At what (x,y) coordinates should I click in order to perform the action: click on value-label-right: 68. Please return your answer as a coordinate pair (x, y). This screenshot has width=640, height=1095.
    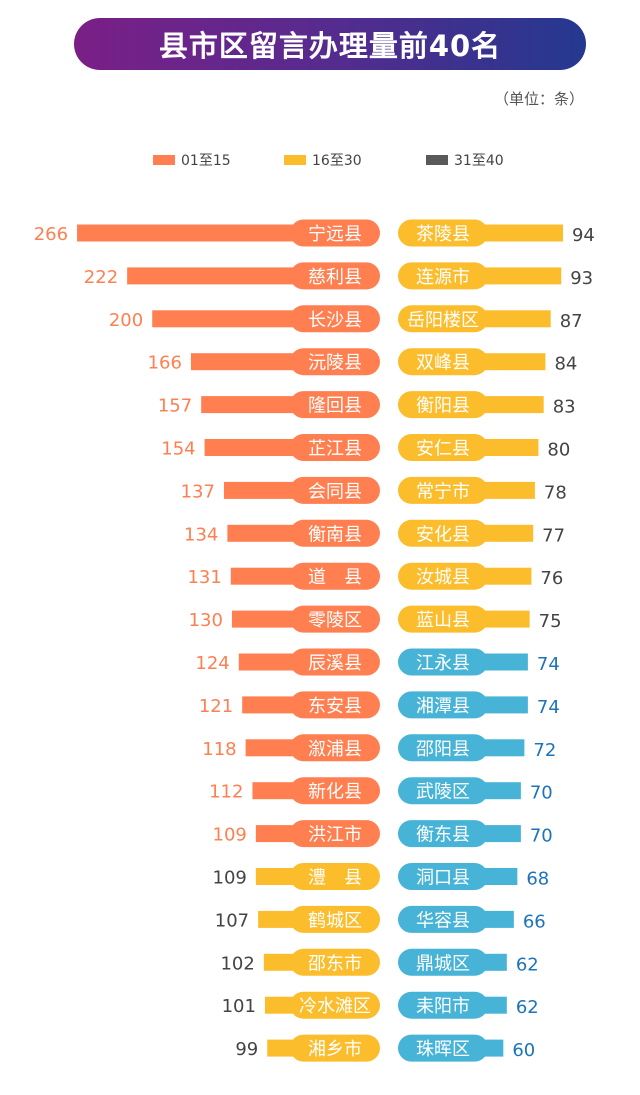
    Looking at the image, I should click on (537, 879).